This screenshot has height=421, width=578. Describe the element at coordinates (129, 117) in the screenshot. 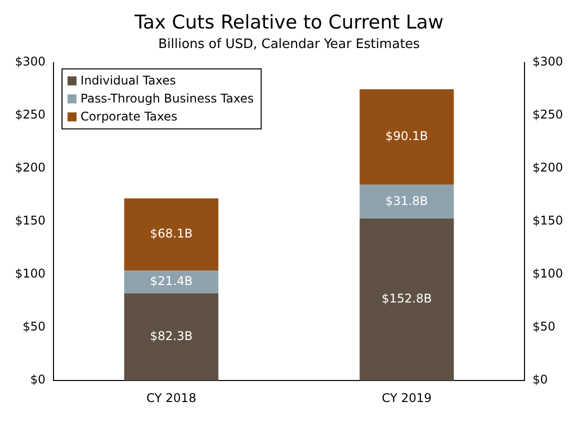

I see `legend-label: Corporate Taxes` at that location.